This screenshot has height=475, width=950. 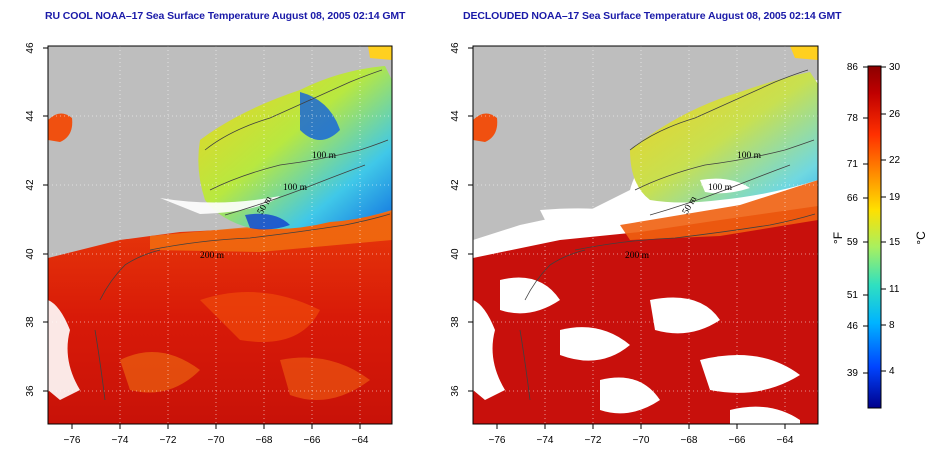 What do you see at coordinates (895, 197) in the screenshot?
I see `celsius-tick-label: 19` at bounding box center [895, 197].